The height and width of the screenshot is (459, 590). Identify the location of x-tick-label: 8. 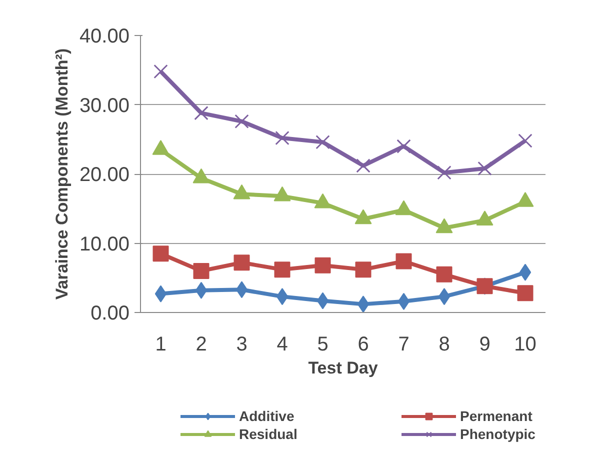
(444, 345).